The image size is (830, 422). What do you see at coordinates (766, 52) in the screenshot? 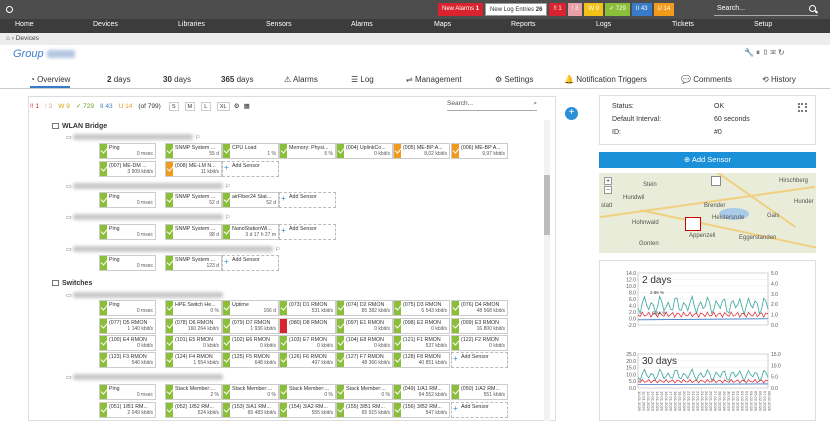
I see `doc-icon: ▯` at bounding box center [766, 52].